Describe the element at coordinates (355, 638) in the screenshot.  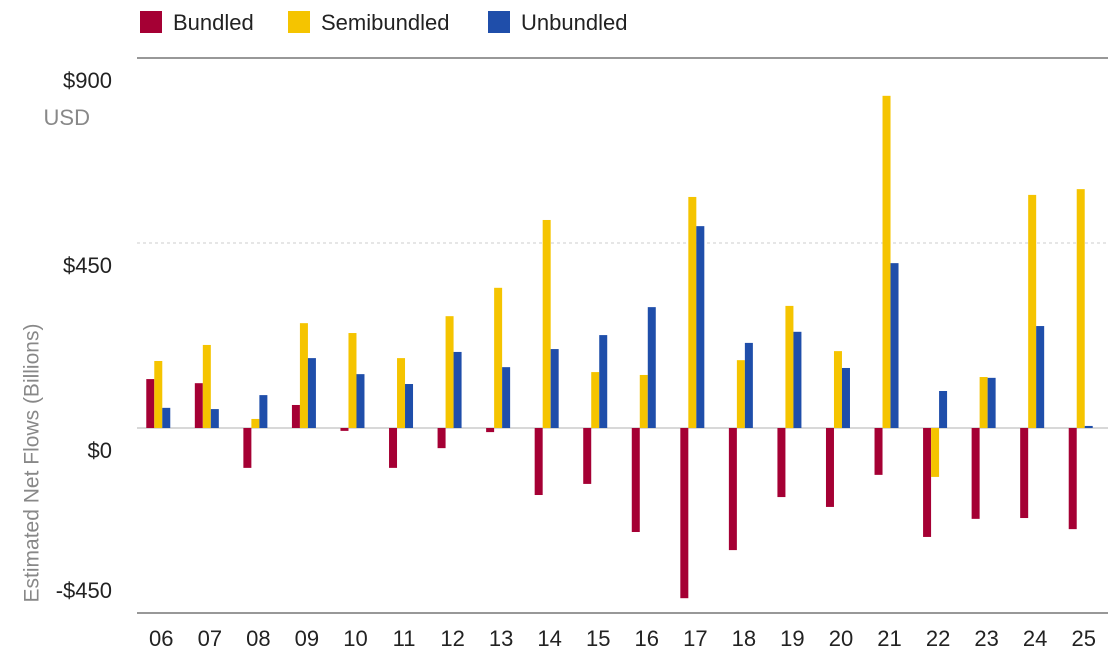
I see `x-tick-label: 10` at that location.